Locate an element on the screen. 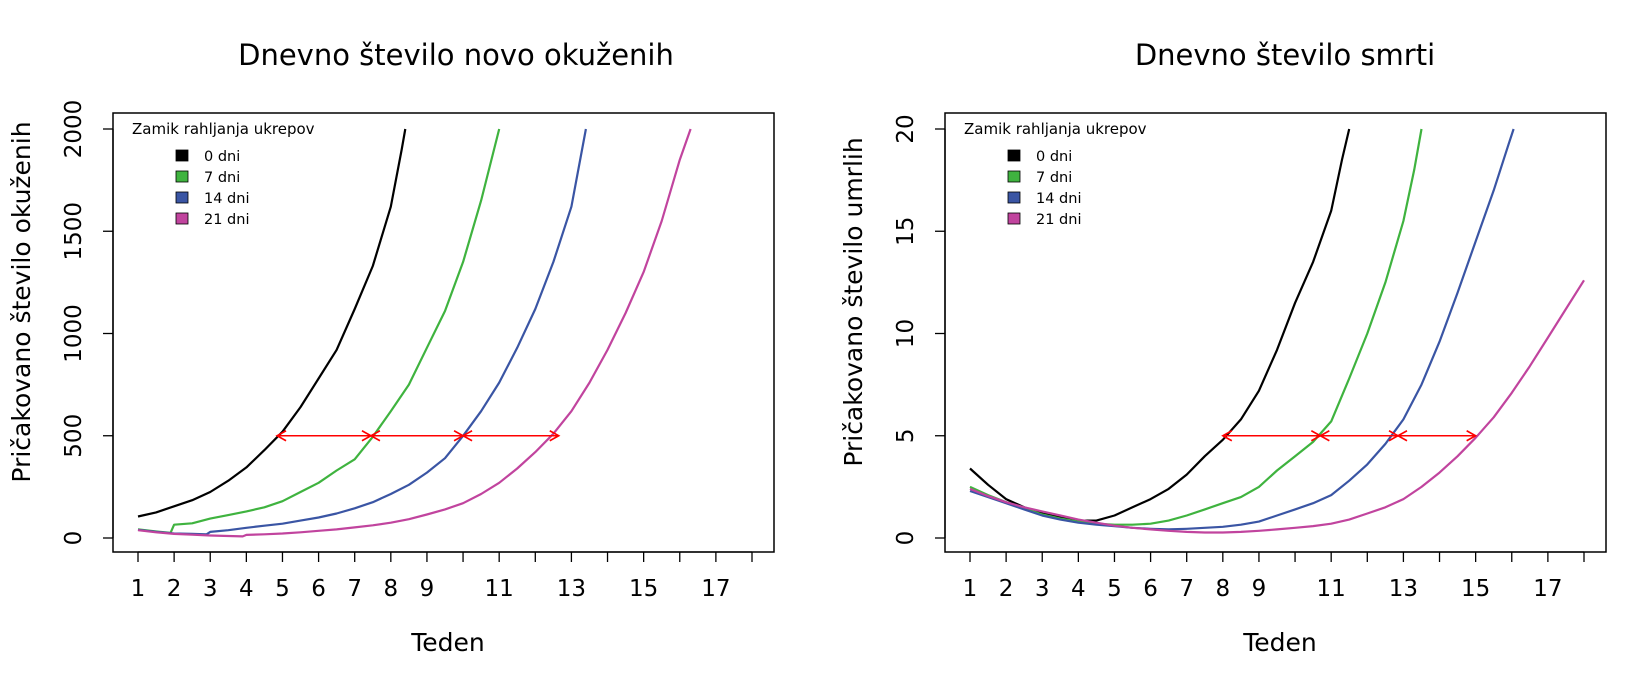  y-axis: 0 5 10 15 20 is located at coordinates (919, 330).